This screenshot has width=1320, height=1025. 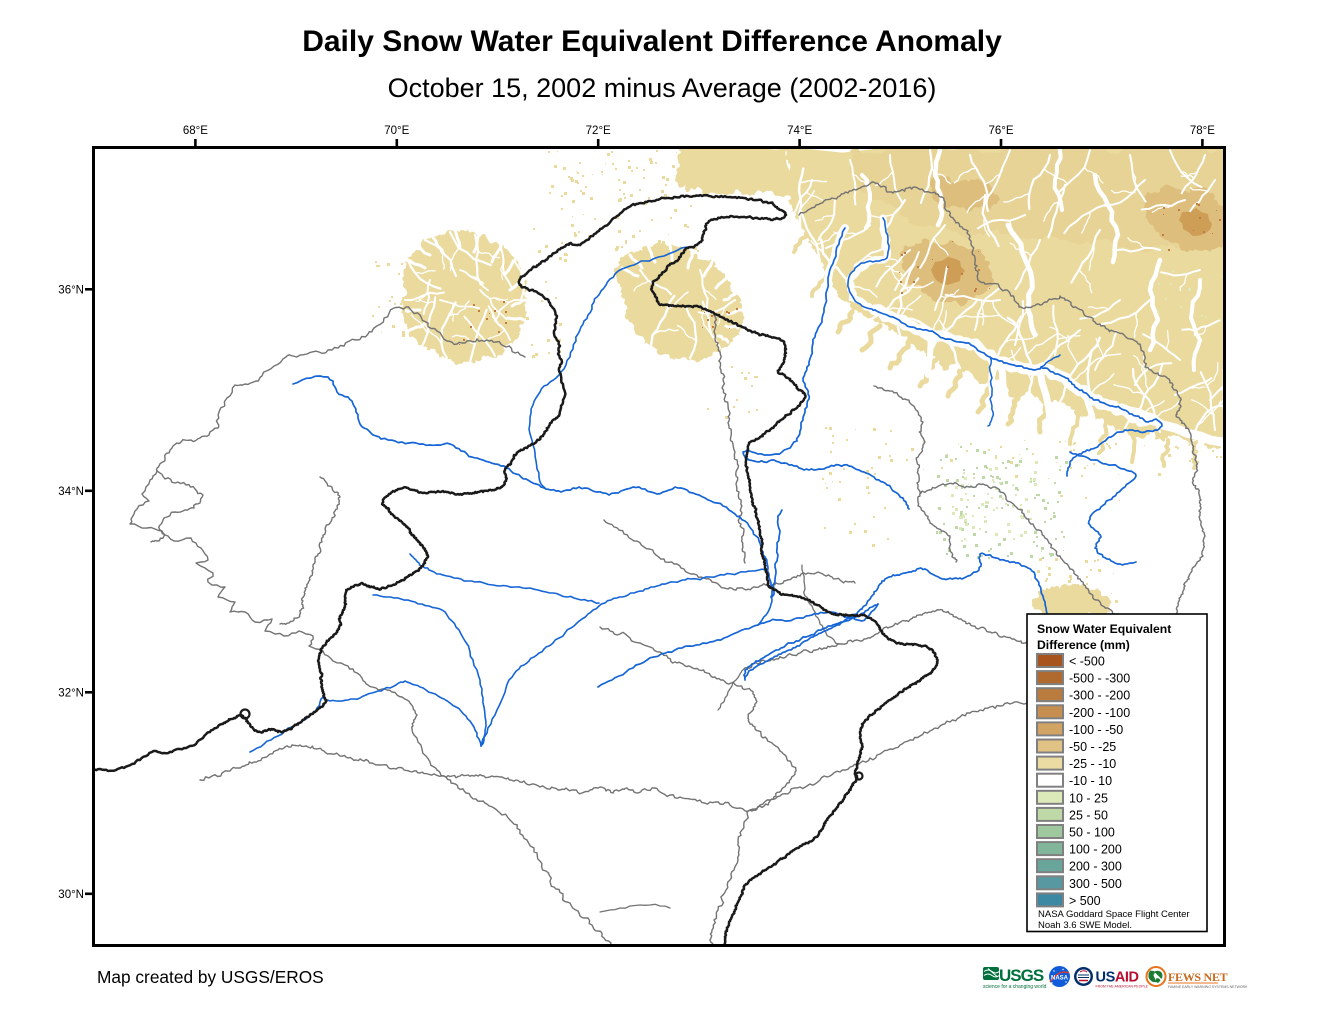 I want to click on svg-text: Snow Water Equivalent, so click(x=1104, y=629).